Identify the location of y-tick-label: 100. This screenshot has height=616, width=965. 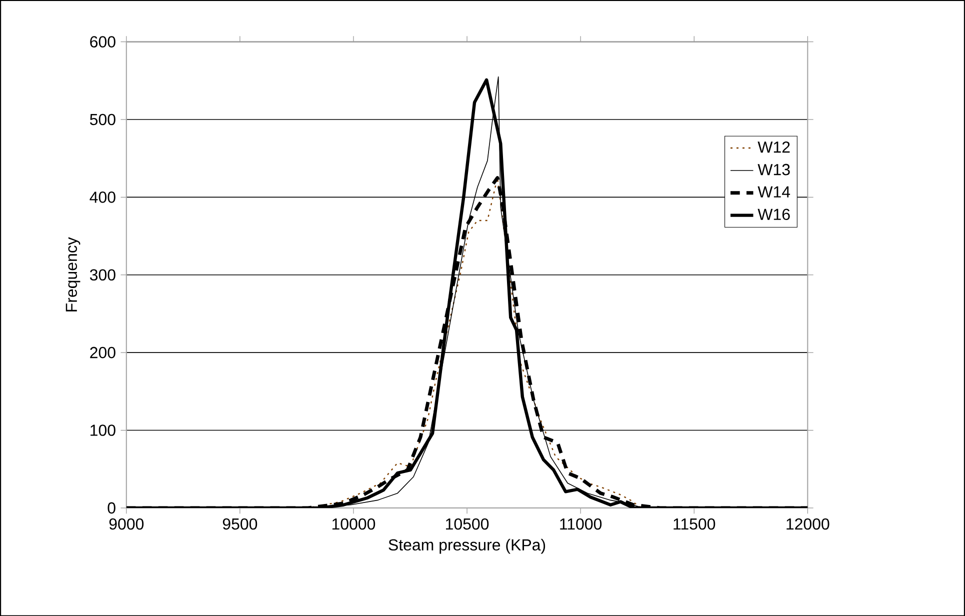
(103, 430).